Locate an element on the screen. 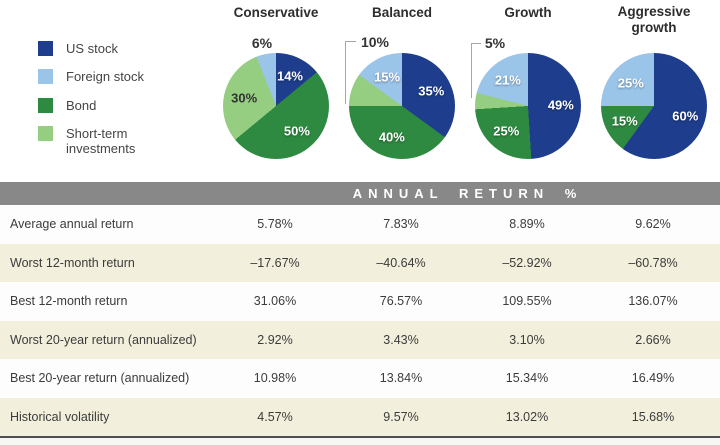  row-label: Worst 12-month return is located at coordinates (72, 262).